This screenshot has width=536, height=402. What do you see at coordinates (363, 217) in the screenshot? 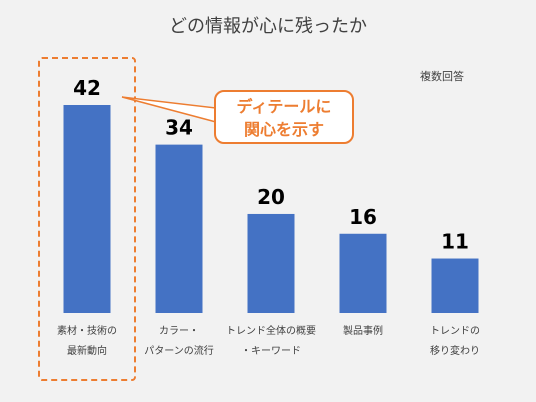
I see `data-label-3: 16` at bounding box center [363, 217].